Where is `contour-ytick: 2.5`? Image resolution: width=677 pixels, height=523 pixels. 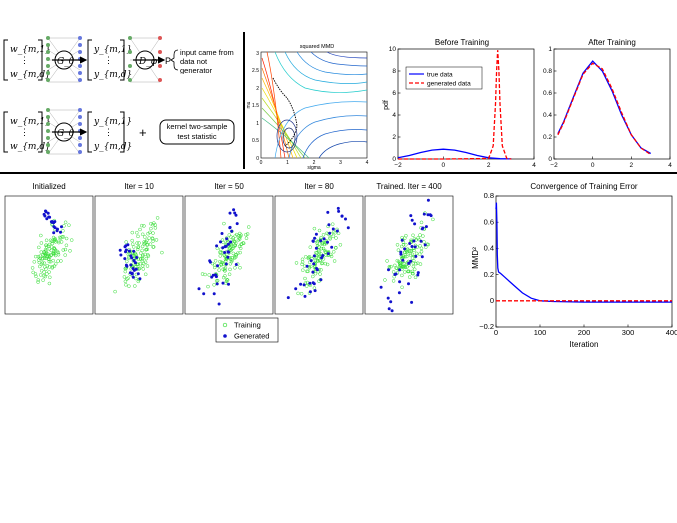 contour-ytick: 2.5 is located at coordinates (255, 71).